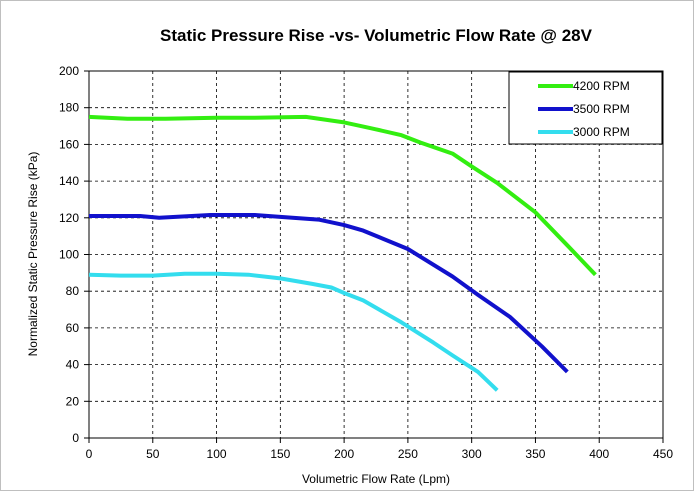  Describe the element at coordinates (217, 454) in the screenshot. I see `x-tick-label: 100` at that location.